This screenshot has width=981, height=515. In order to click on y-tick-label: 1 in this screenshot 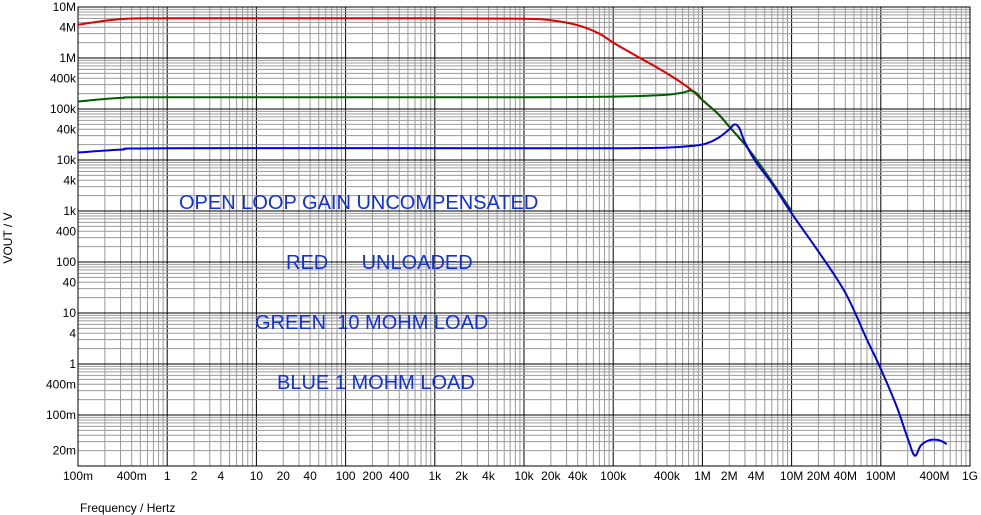, I will do `click(72, 364)`.